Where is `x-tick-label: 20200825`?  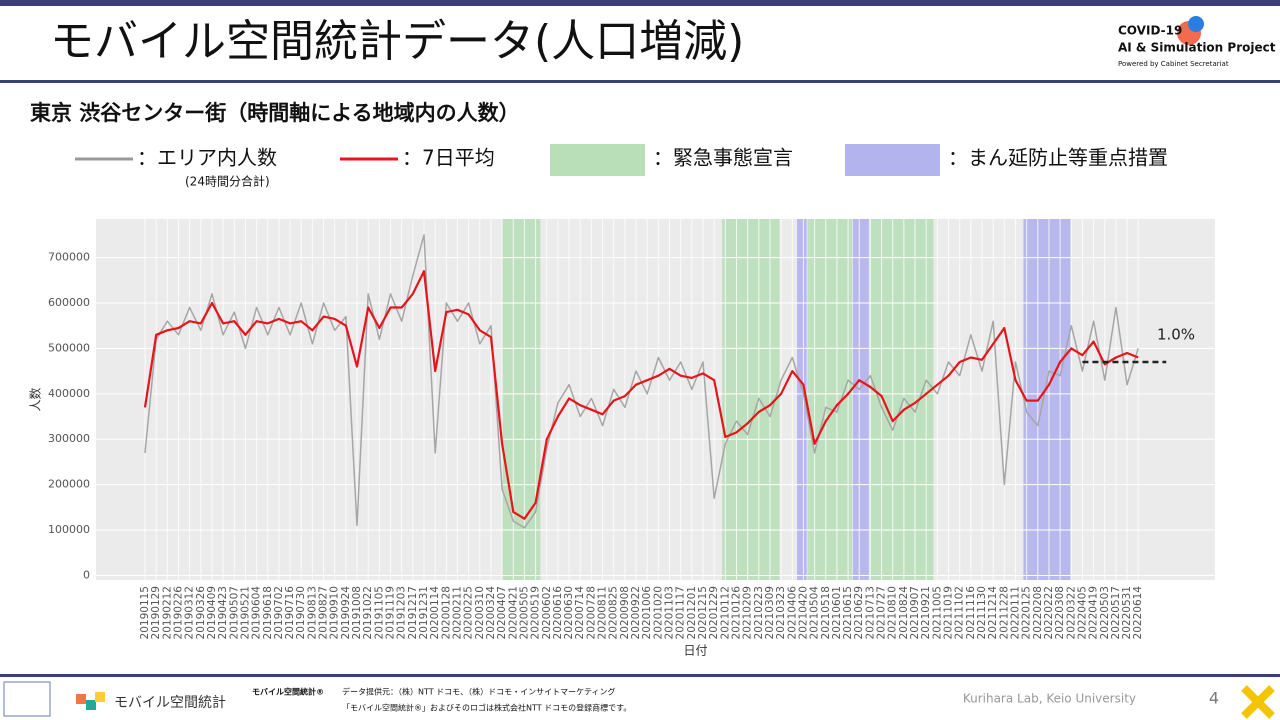 x-tick-label: 20200825 is located at coordinates (614, 612).